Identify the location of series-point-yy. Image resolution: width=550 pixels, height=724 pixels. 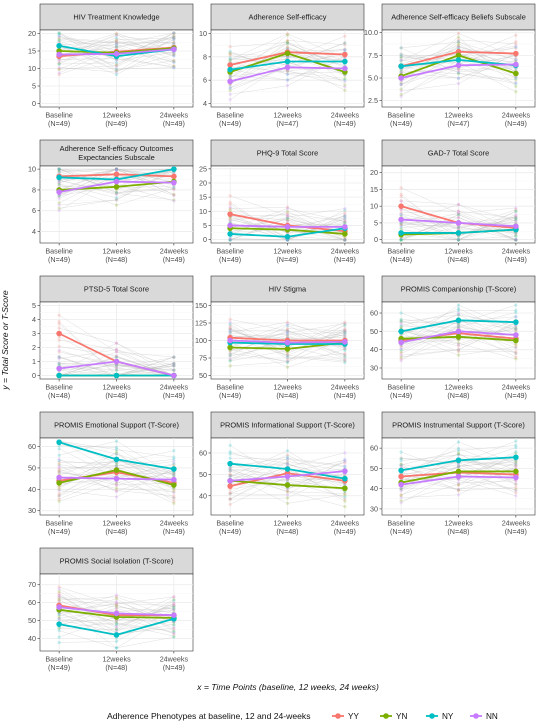
(401, 476).